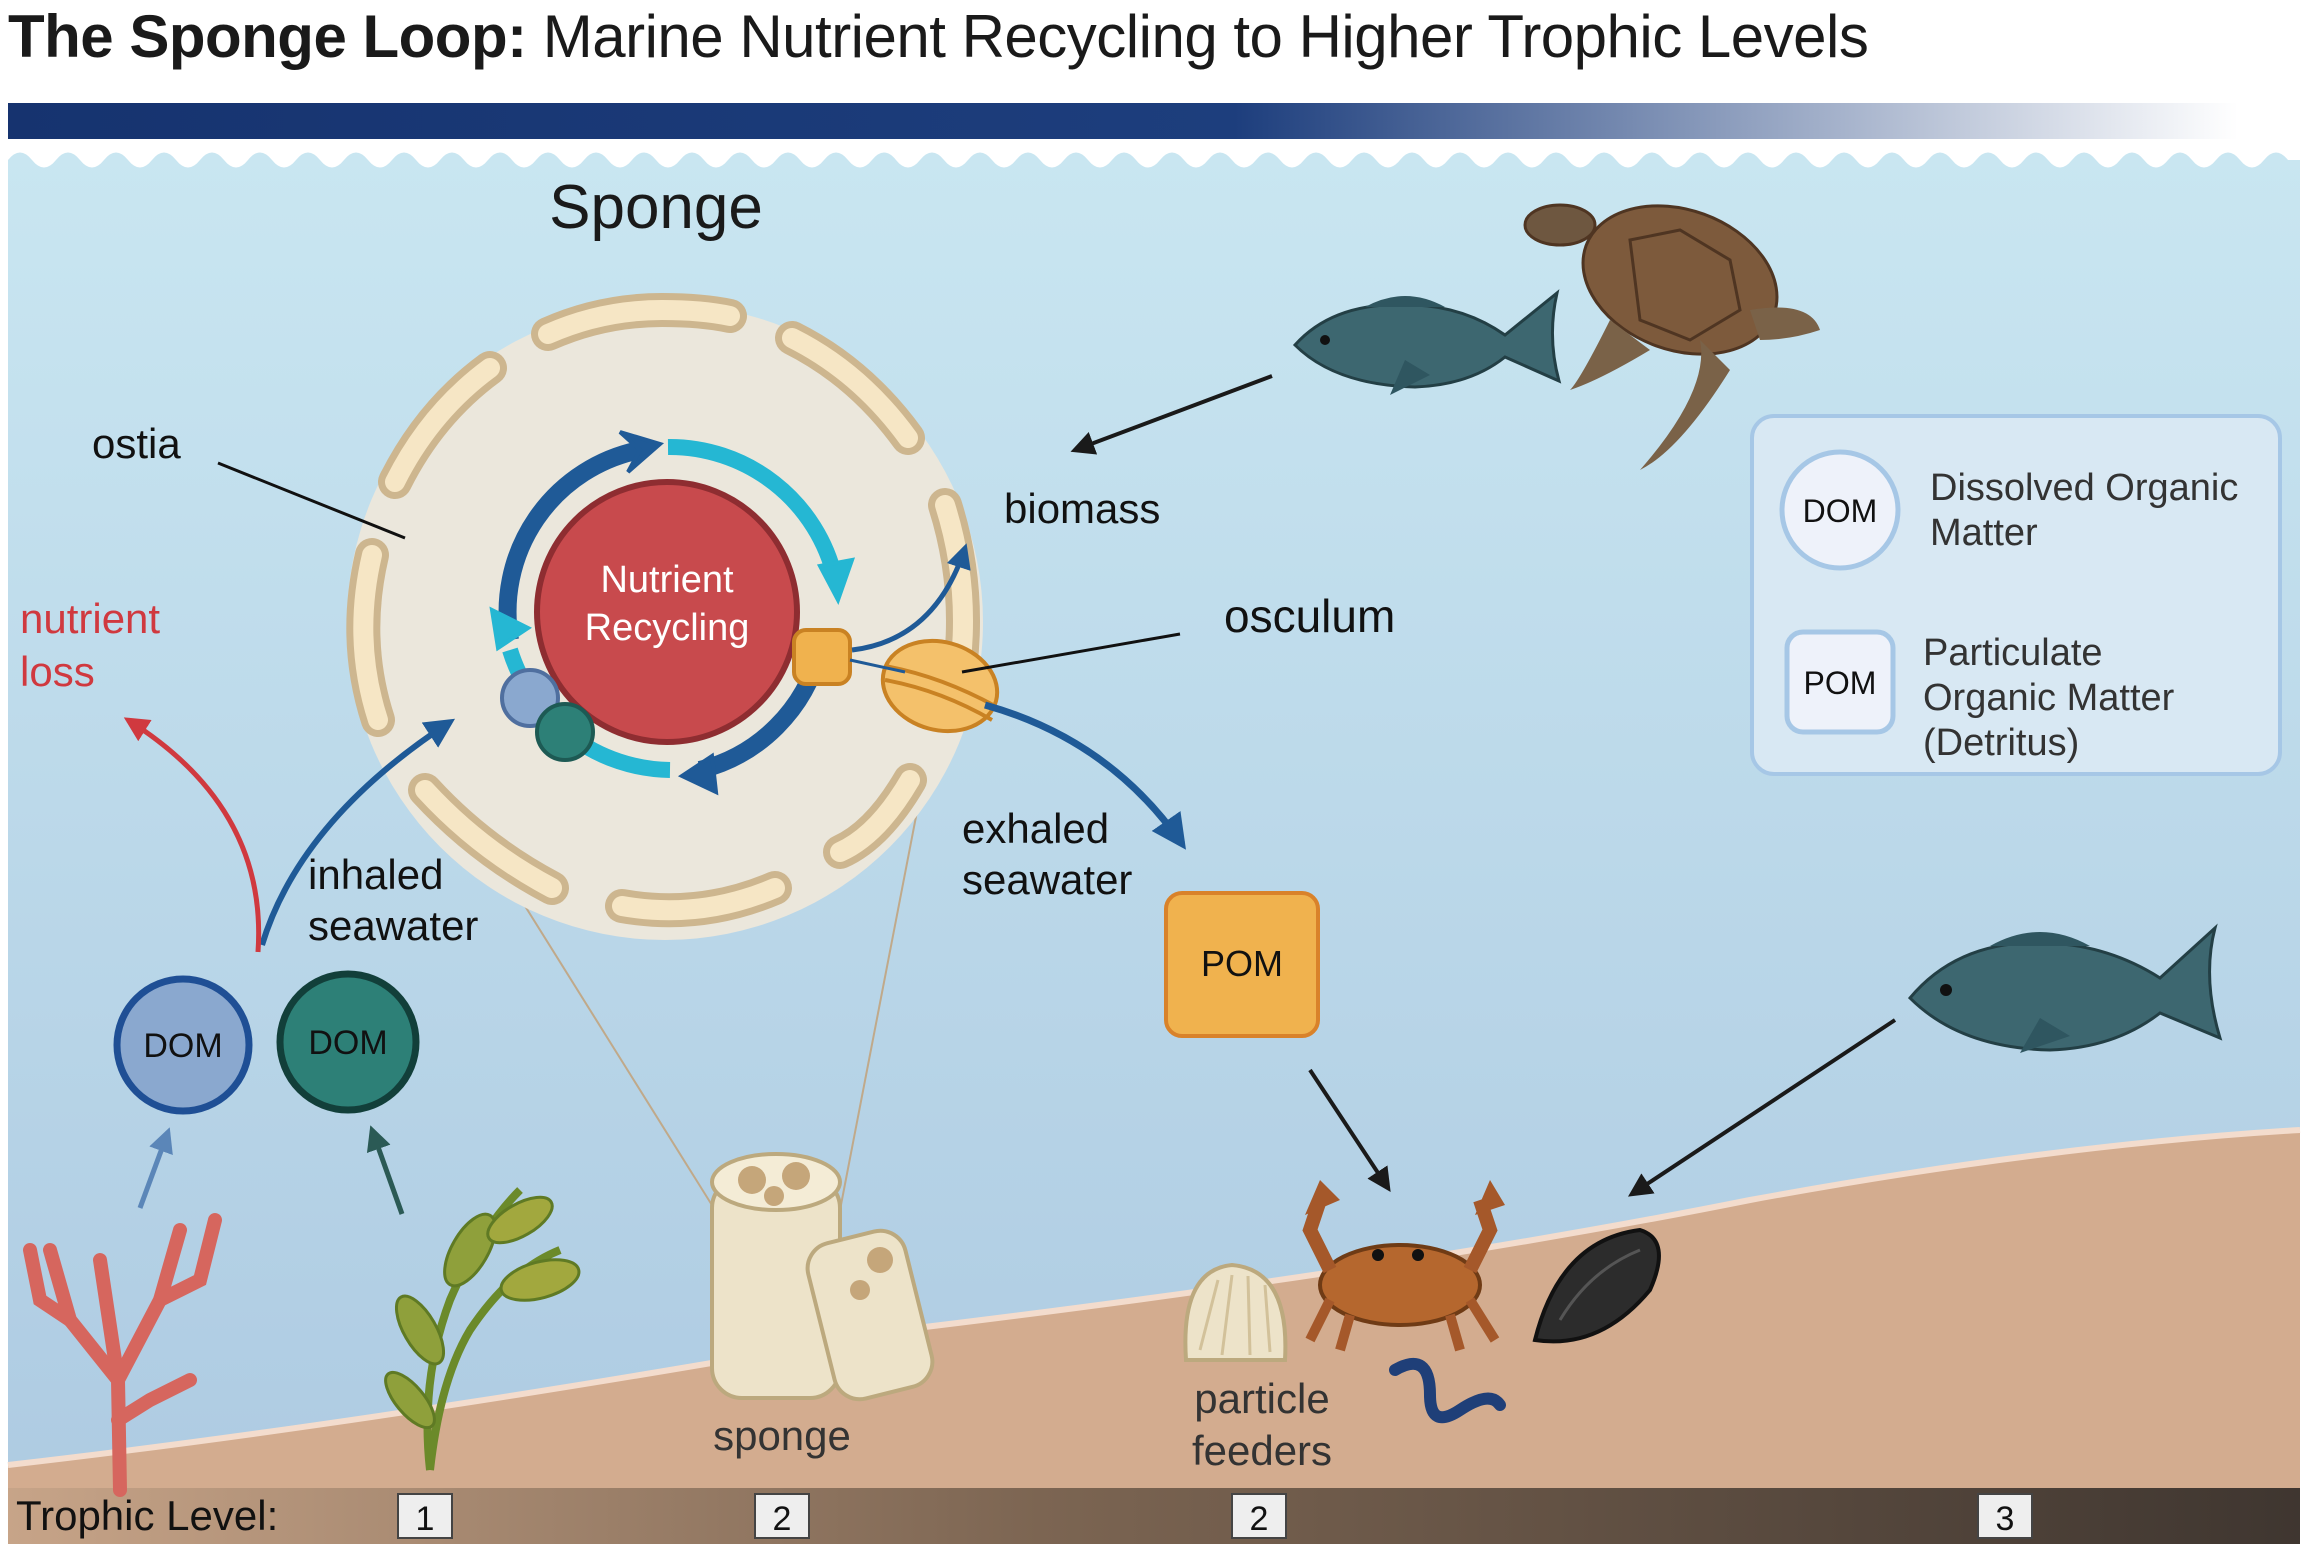 The width and height of the screenshot is (2304, 1550). What do you see at coordinates (1047, 879) in the screenshot?
I see `label-exhaled-2: seawater` at bounding box center [1047, 879].